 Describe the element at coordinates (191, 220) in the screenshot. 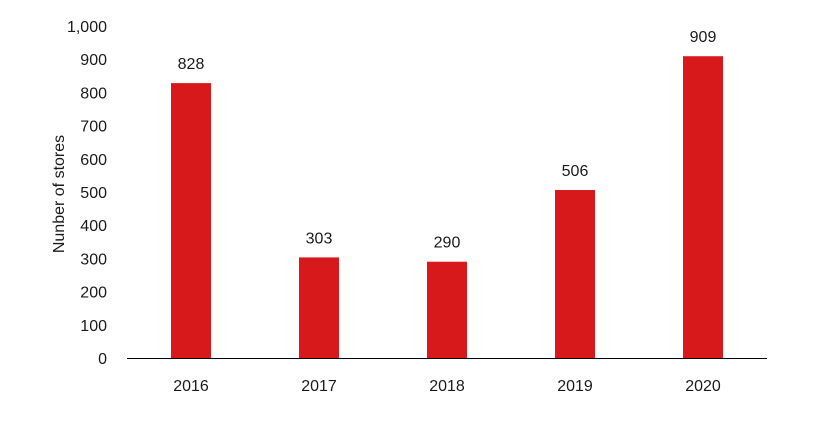

I see `bar-2016` at that location.